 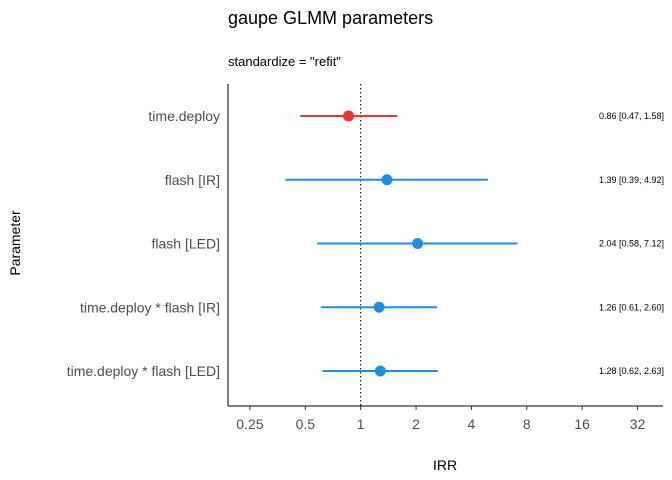 What do you see at coordinates (582, 424) in the screenshot?
I see `x-tick-label: 16` at bounding box center [582, 424].